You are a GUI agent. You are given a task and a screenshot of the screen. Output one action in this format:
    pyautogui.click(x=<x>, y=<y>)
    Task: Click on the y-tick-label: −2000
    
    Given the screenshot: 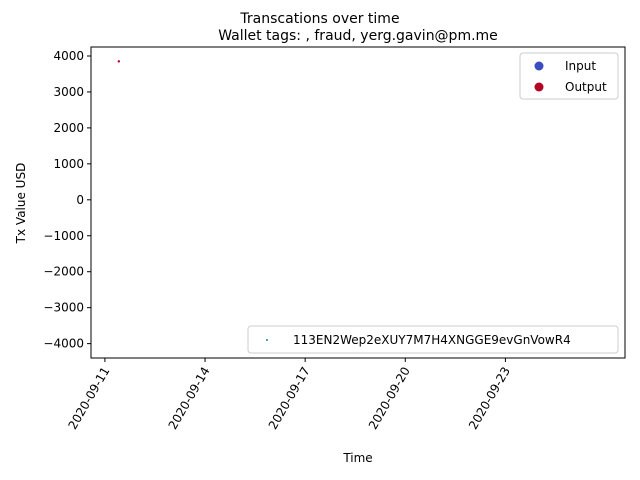 What is the action you would take?
    pyautogui.click(x=63, y=272)
    